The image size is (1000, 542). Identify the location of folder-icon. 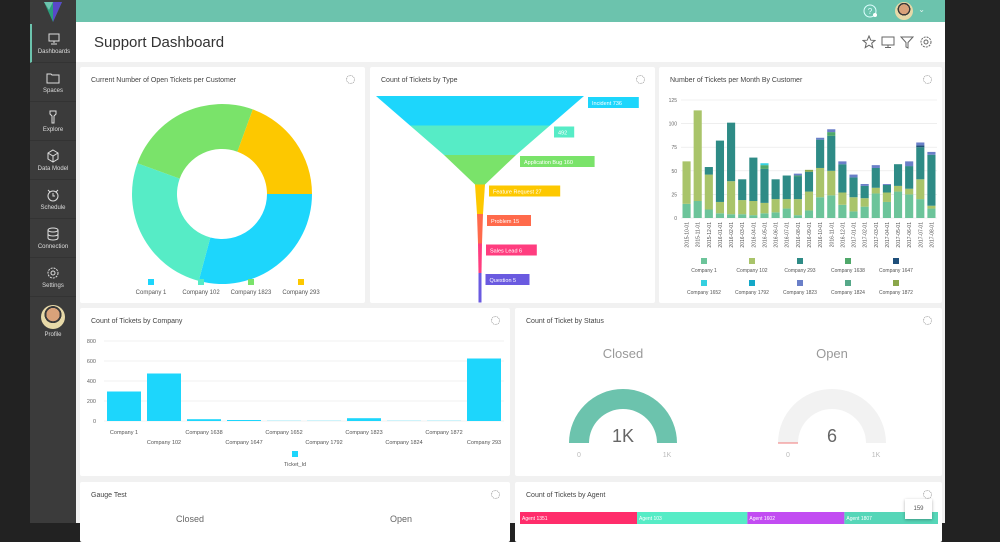
(53, 78).